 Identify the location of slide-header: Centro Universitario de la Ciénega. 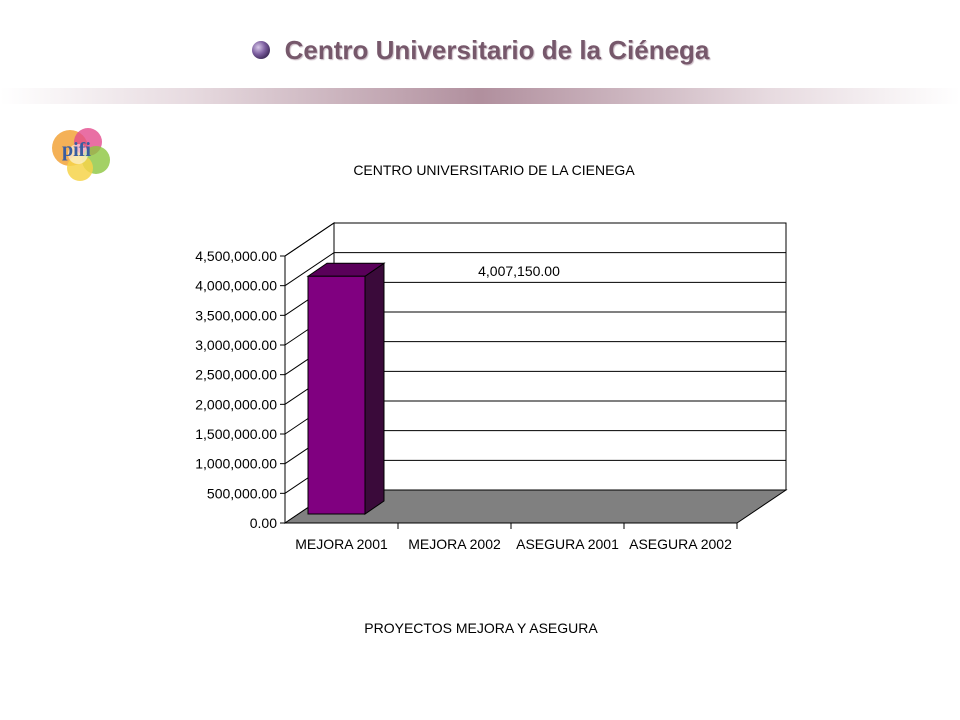
(480, 50).